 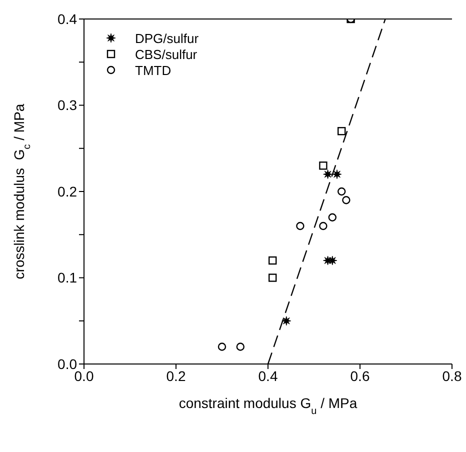 I want to click on legend-label: CBS/sulfur, so click(x=166, y=54).